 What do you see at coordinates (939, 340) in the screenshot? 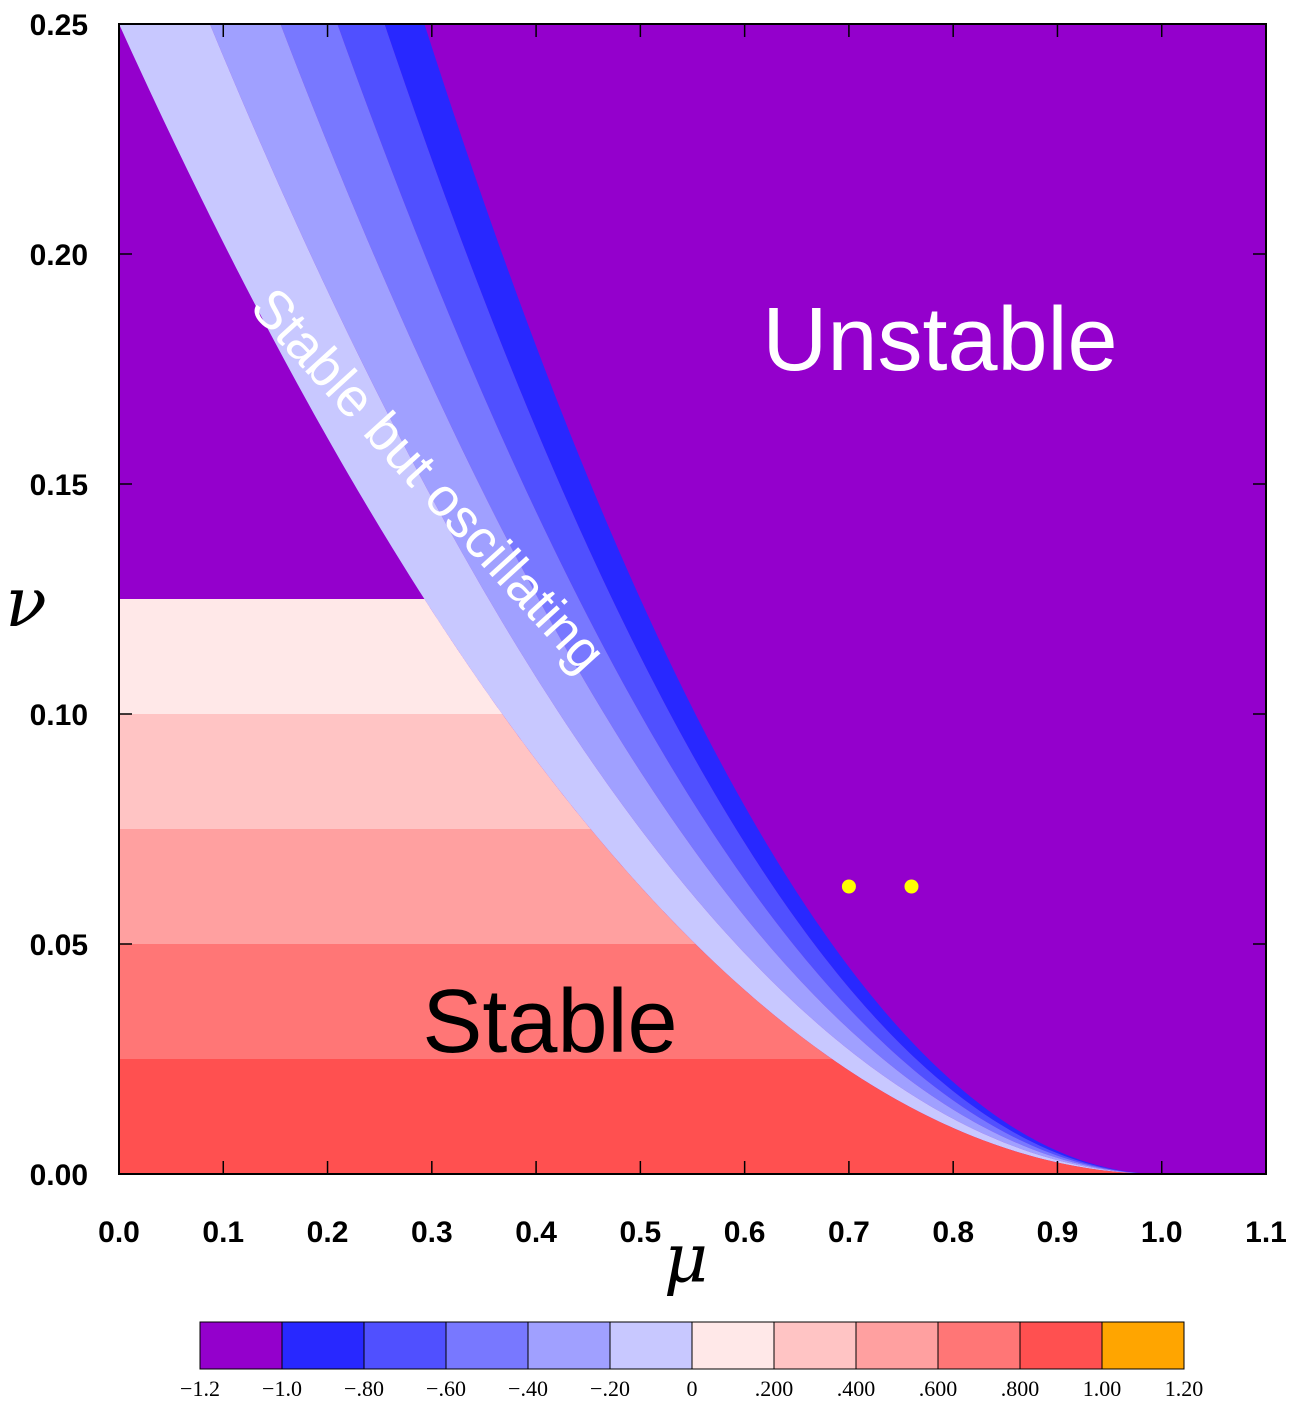
I see `unstable-label: Unstable` at bounding box center [939, 340].